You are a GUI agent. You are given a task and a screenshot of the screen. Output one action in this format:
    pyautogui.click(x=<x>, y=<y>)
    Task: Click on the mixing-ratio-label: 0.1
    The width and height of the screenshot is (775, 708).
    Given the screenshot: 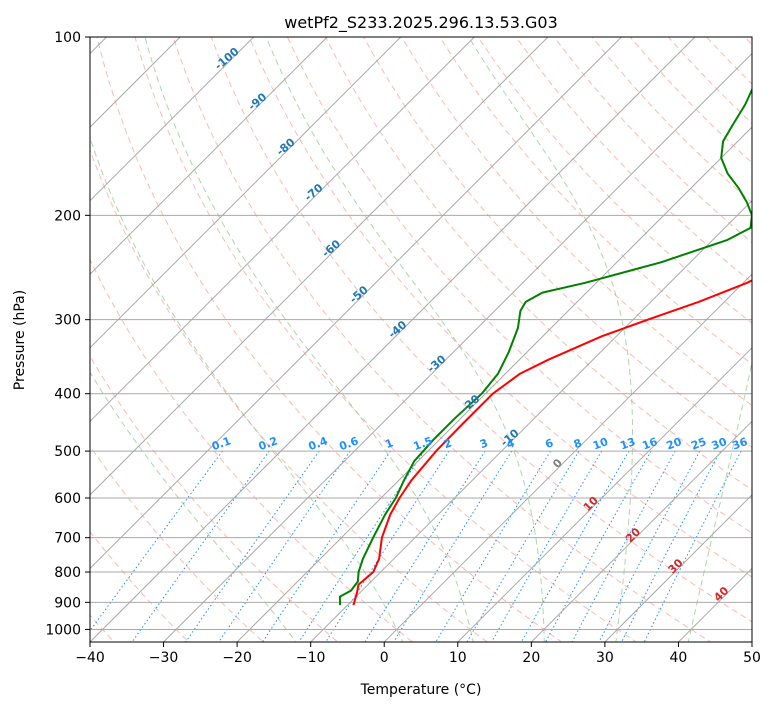 What is the action you would take?
    pyautogui.click(x=221, y=443)
    